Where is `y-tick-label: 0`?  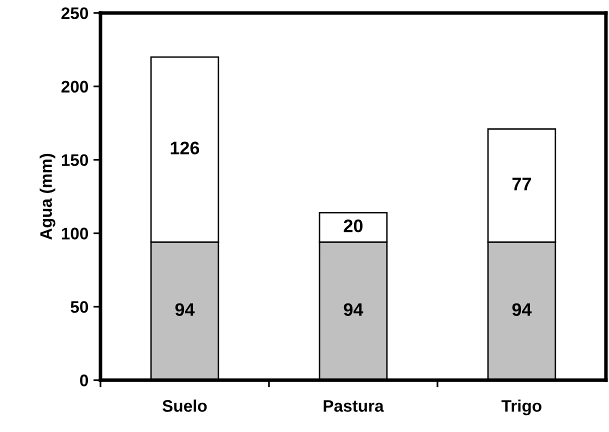 y-tick-label: 0 is located at coordinates (84, 380).